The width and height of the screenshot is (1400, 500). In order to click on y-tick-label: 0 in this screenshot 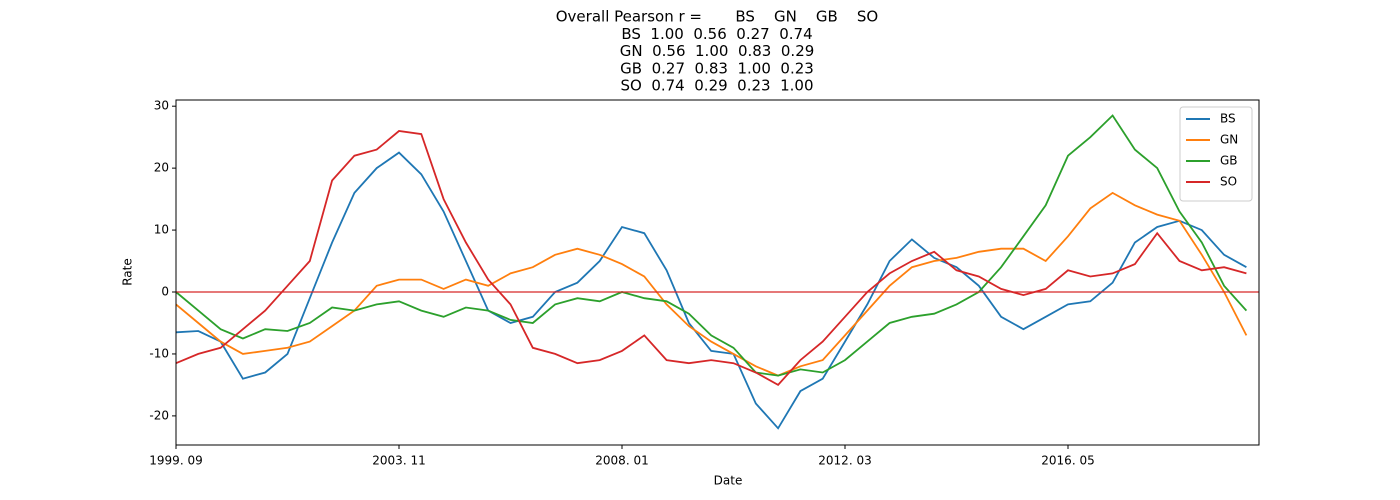, I will do `click(165, 292)`.